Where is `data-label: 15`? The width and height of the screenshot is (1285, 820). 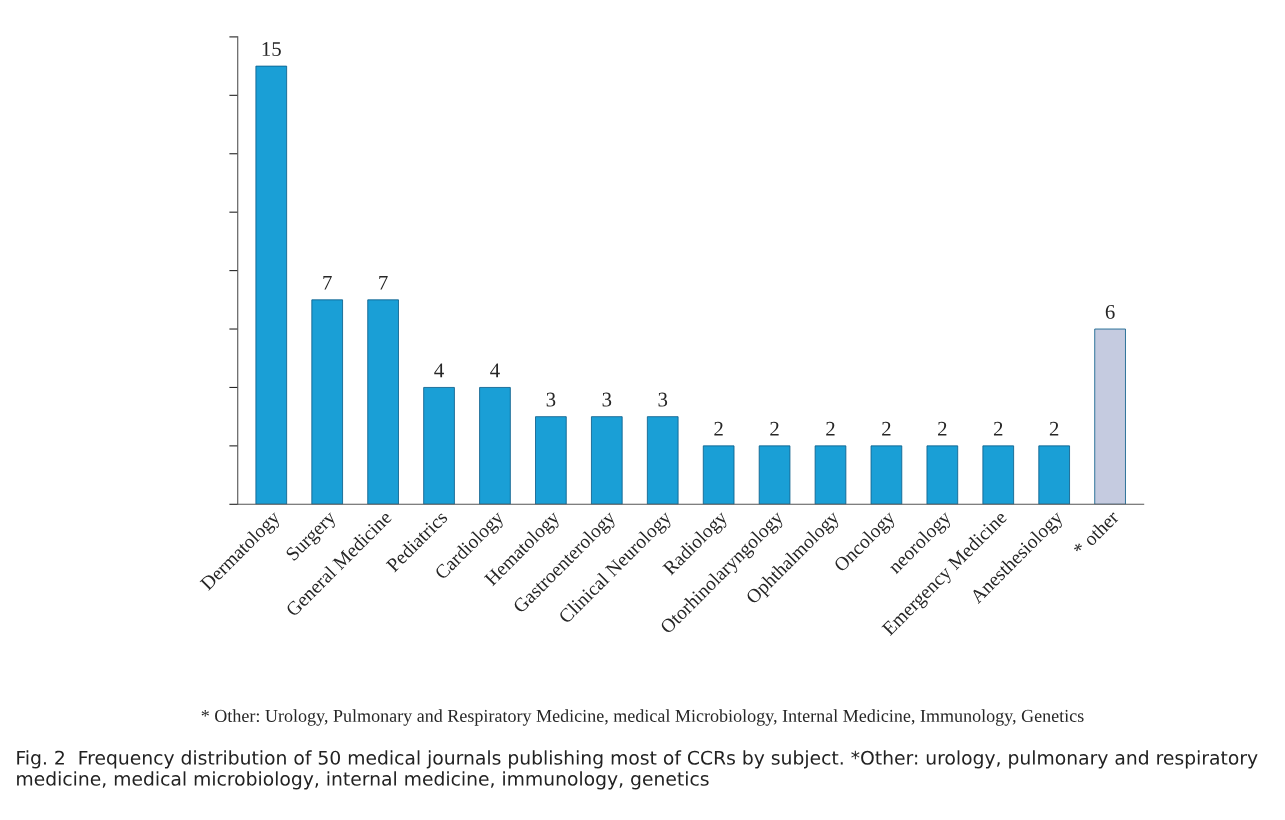
data-label: 15 is located at coordinates (271, 49).